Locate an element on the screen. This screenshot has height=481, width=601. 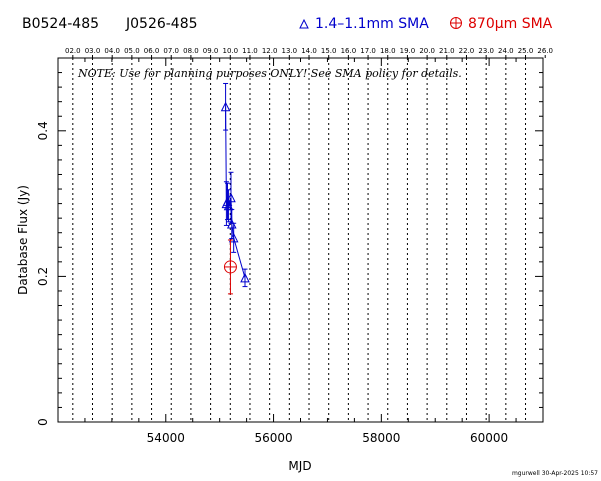
top-axis-tick-label: 22.0 is located at coordinates (467, 51).